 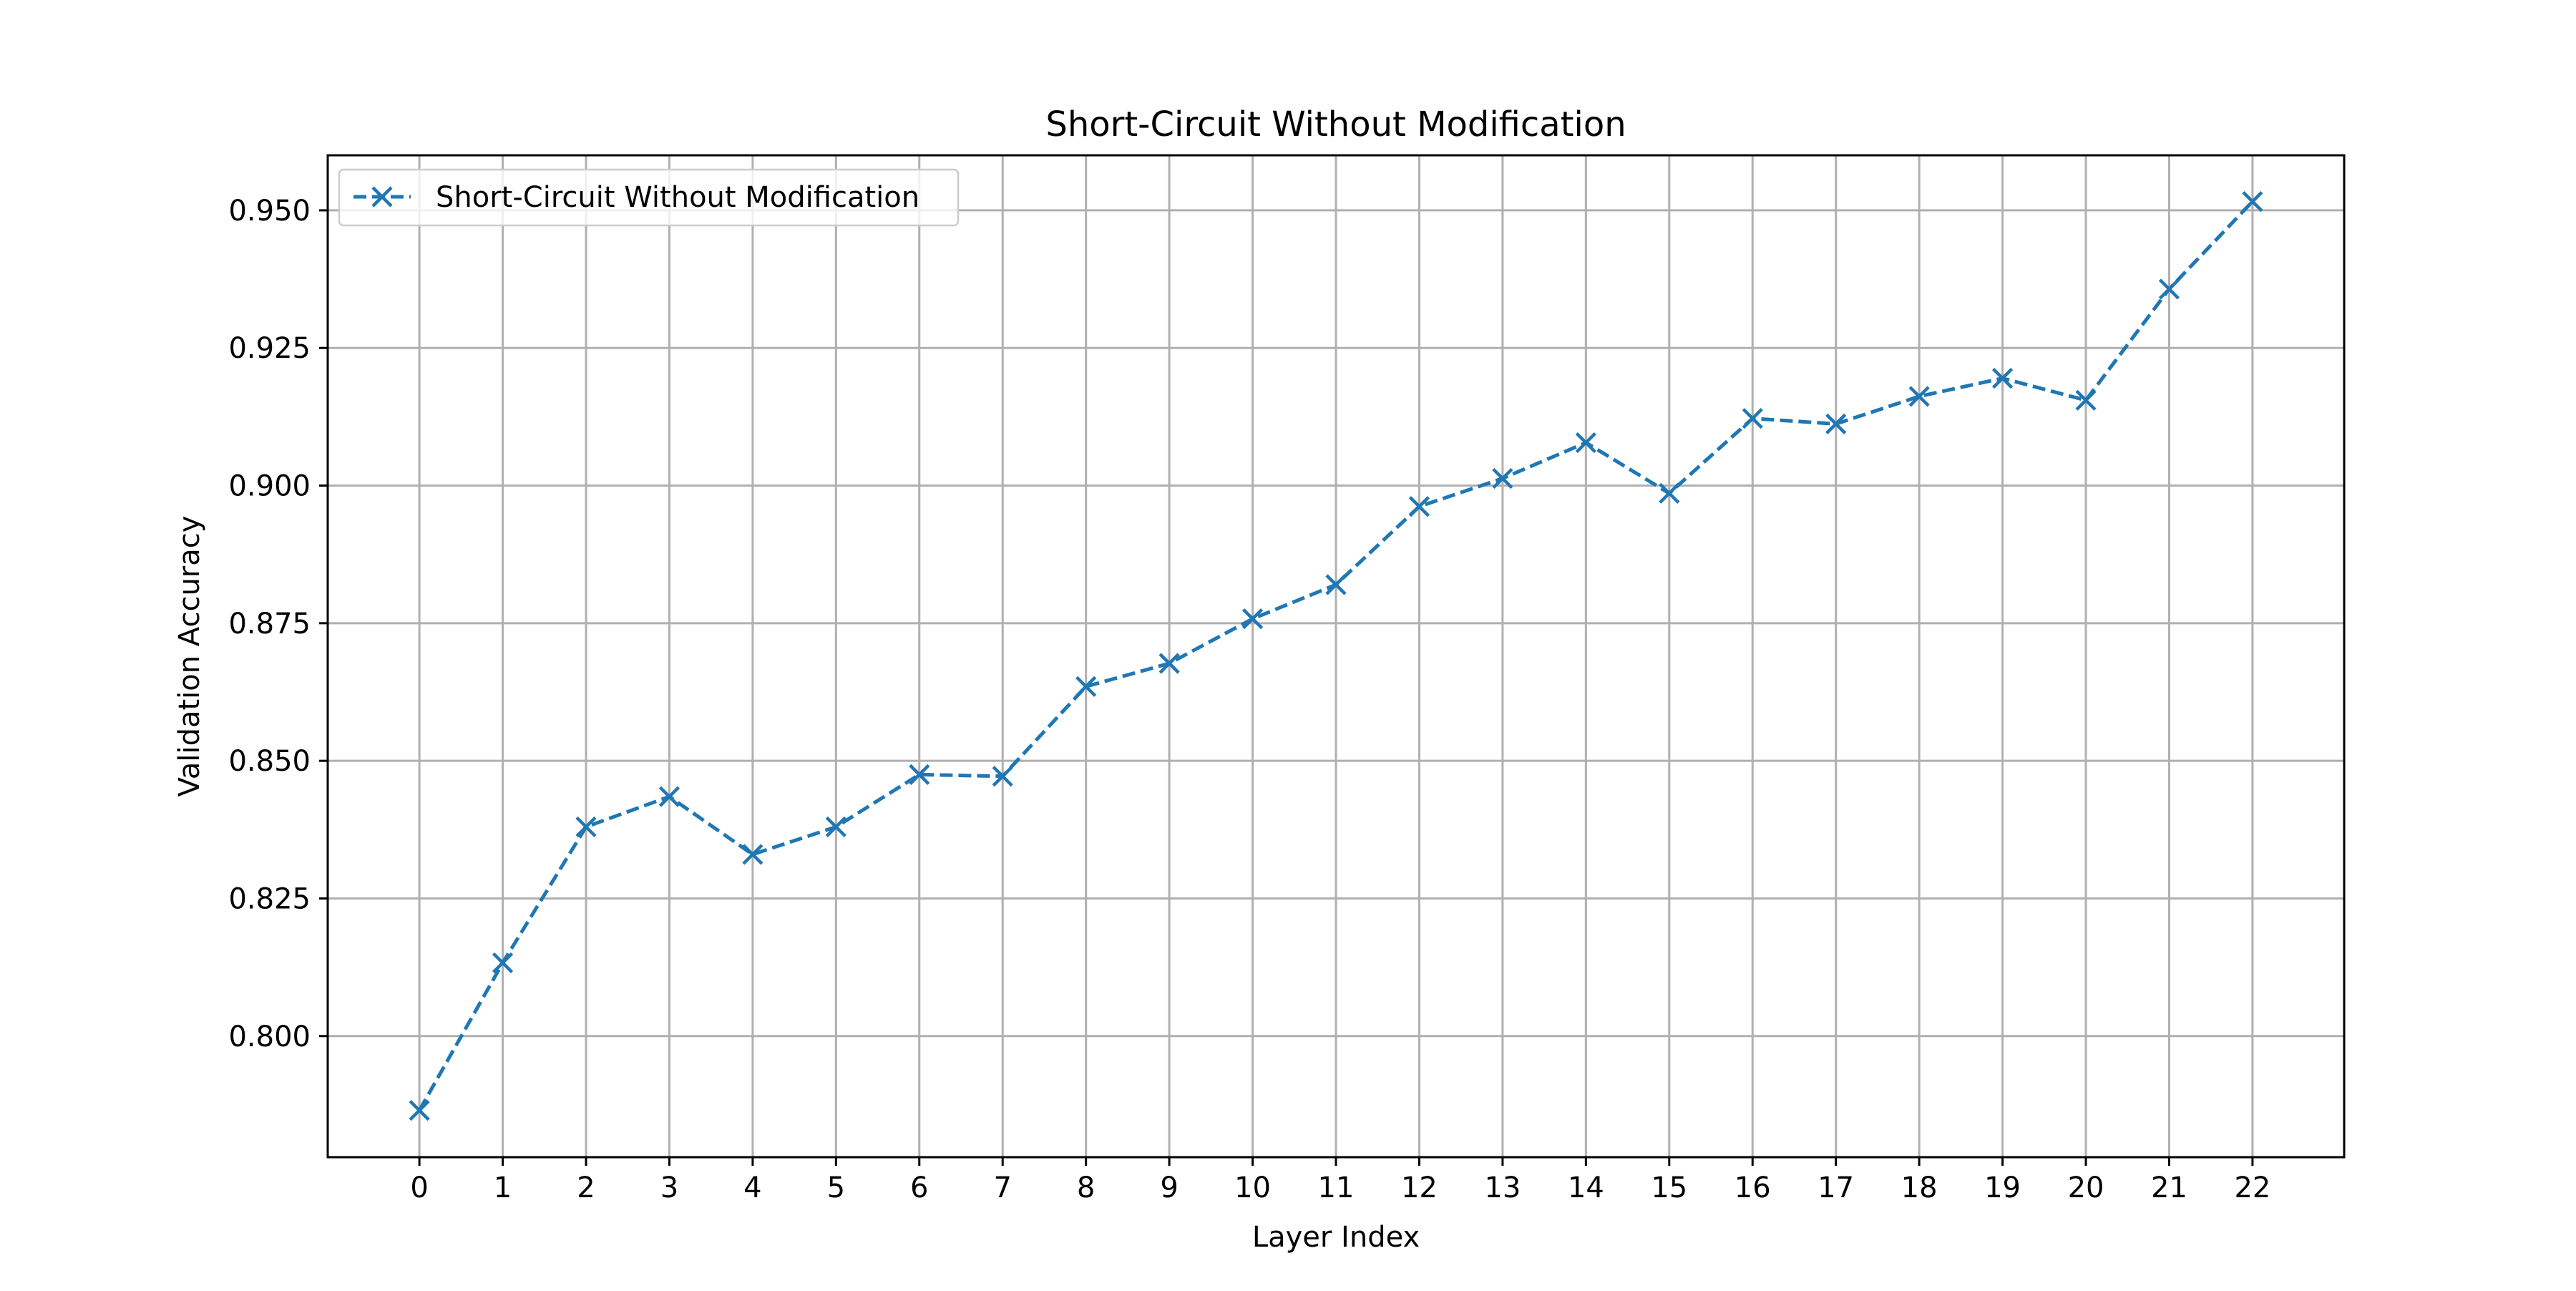 What do you see at coordinates (1335, 124) in the screenshot?
I see `chart-title: Short-Circuit Without Modification` at bounding box center [1335, 124].